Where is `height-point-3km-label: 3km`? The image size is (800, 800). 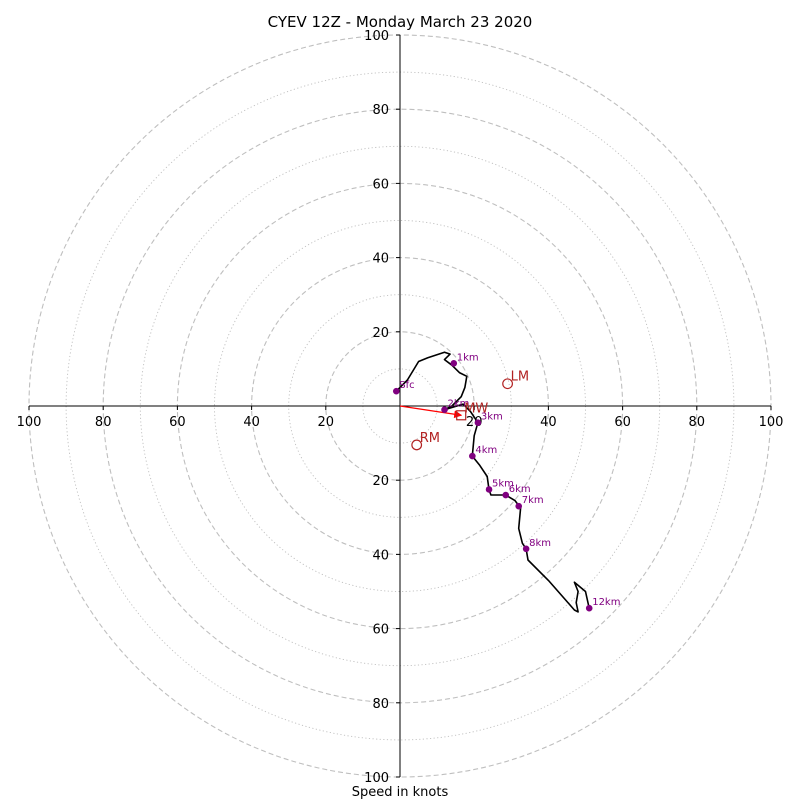
height-point-3km-label: 3km is located at coordinates (492, 417).